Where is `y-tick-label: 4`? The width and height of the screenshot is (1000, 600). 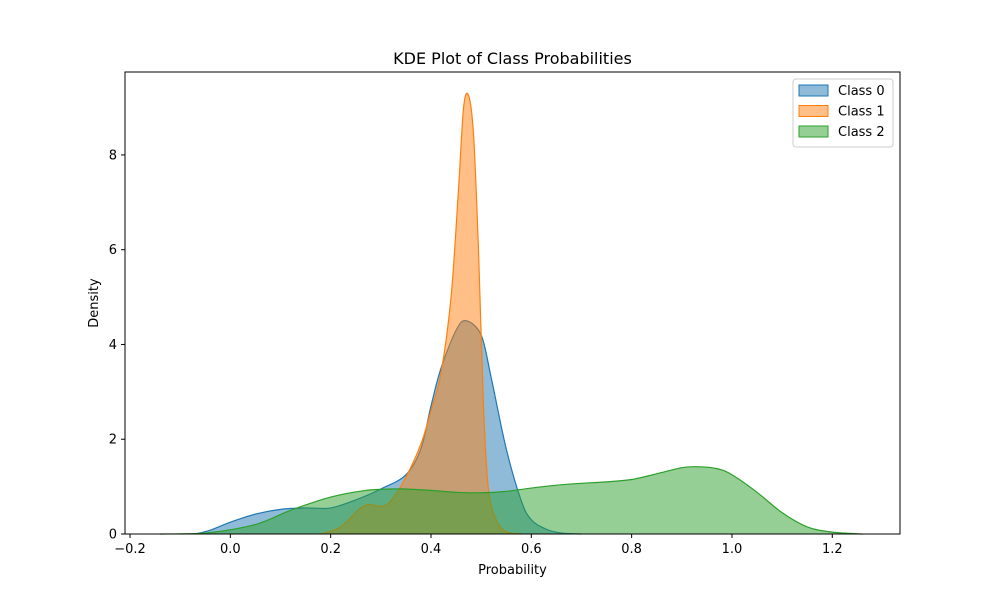 y-tick-label: 4 is located at coordinates (113, 345).